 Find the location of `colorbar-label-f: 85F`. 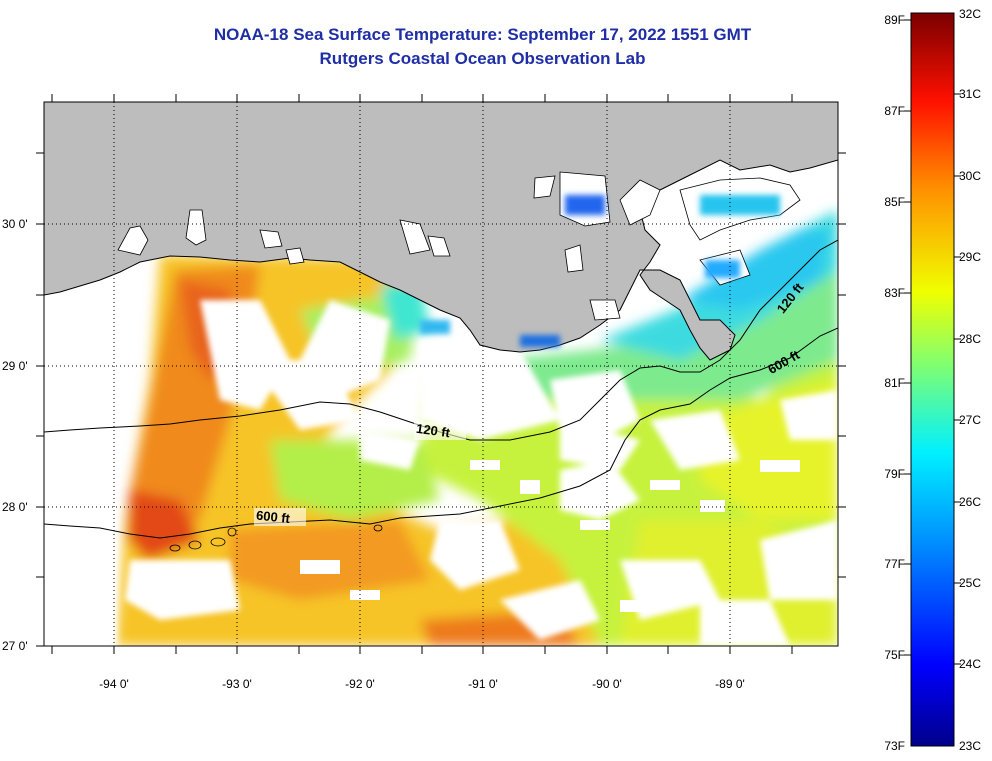

colorbar-label-f: 85F is located at coordinates (894, 202).